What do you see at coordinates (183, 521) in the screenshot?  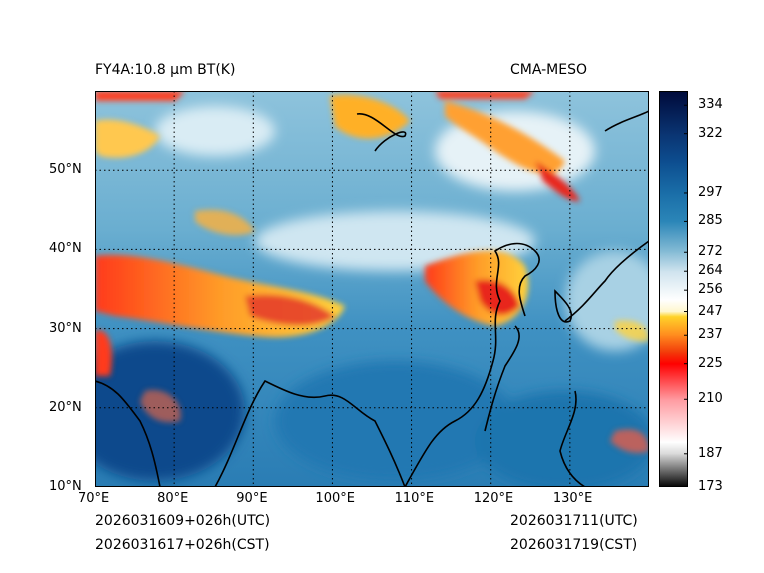 I see `init-time-utc: 2026031609+026h(UTC)` at bounding box center [183, 521].